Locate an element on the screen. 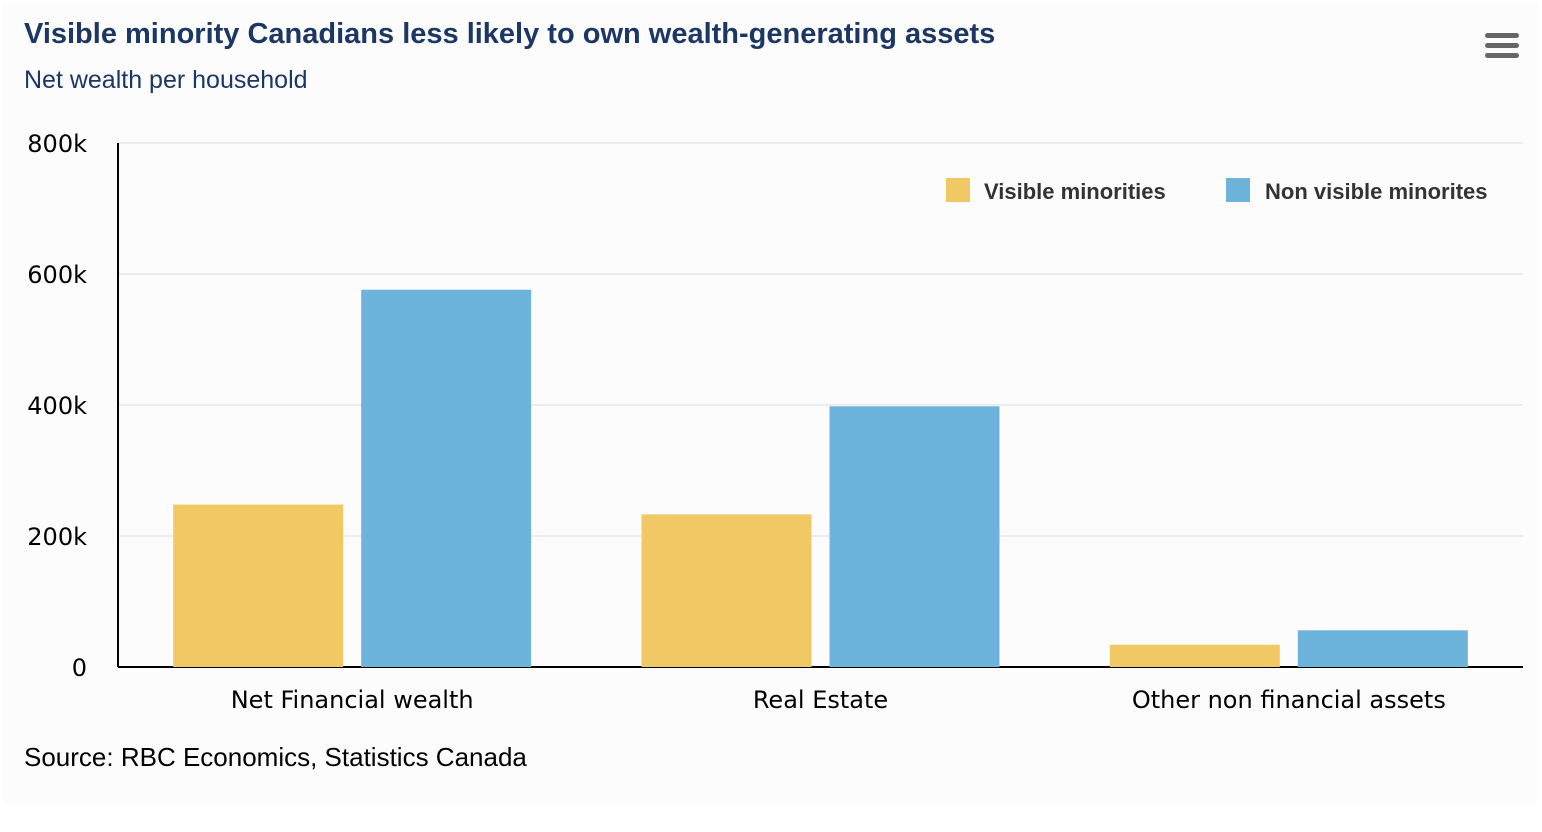 This screenshot has width=1542, height=832. x-category-label: Real Estate is located at coordinates (820, 700).